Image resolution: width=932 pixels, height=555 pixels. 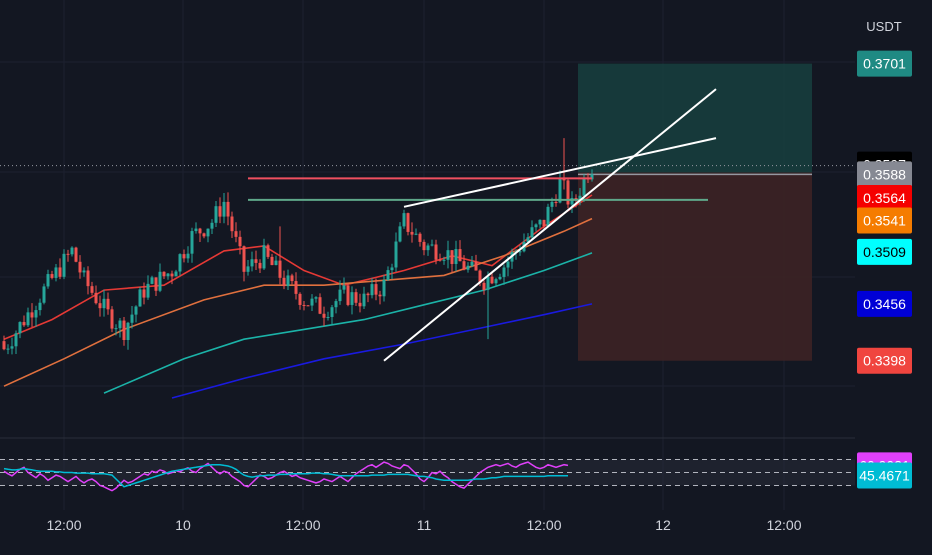 What do you see at coordinates (884, 63) in the screenshot?
I see `price-label-target` at bounding box center [884, 63].